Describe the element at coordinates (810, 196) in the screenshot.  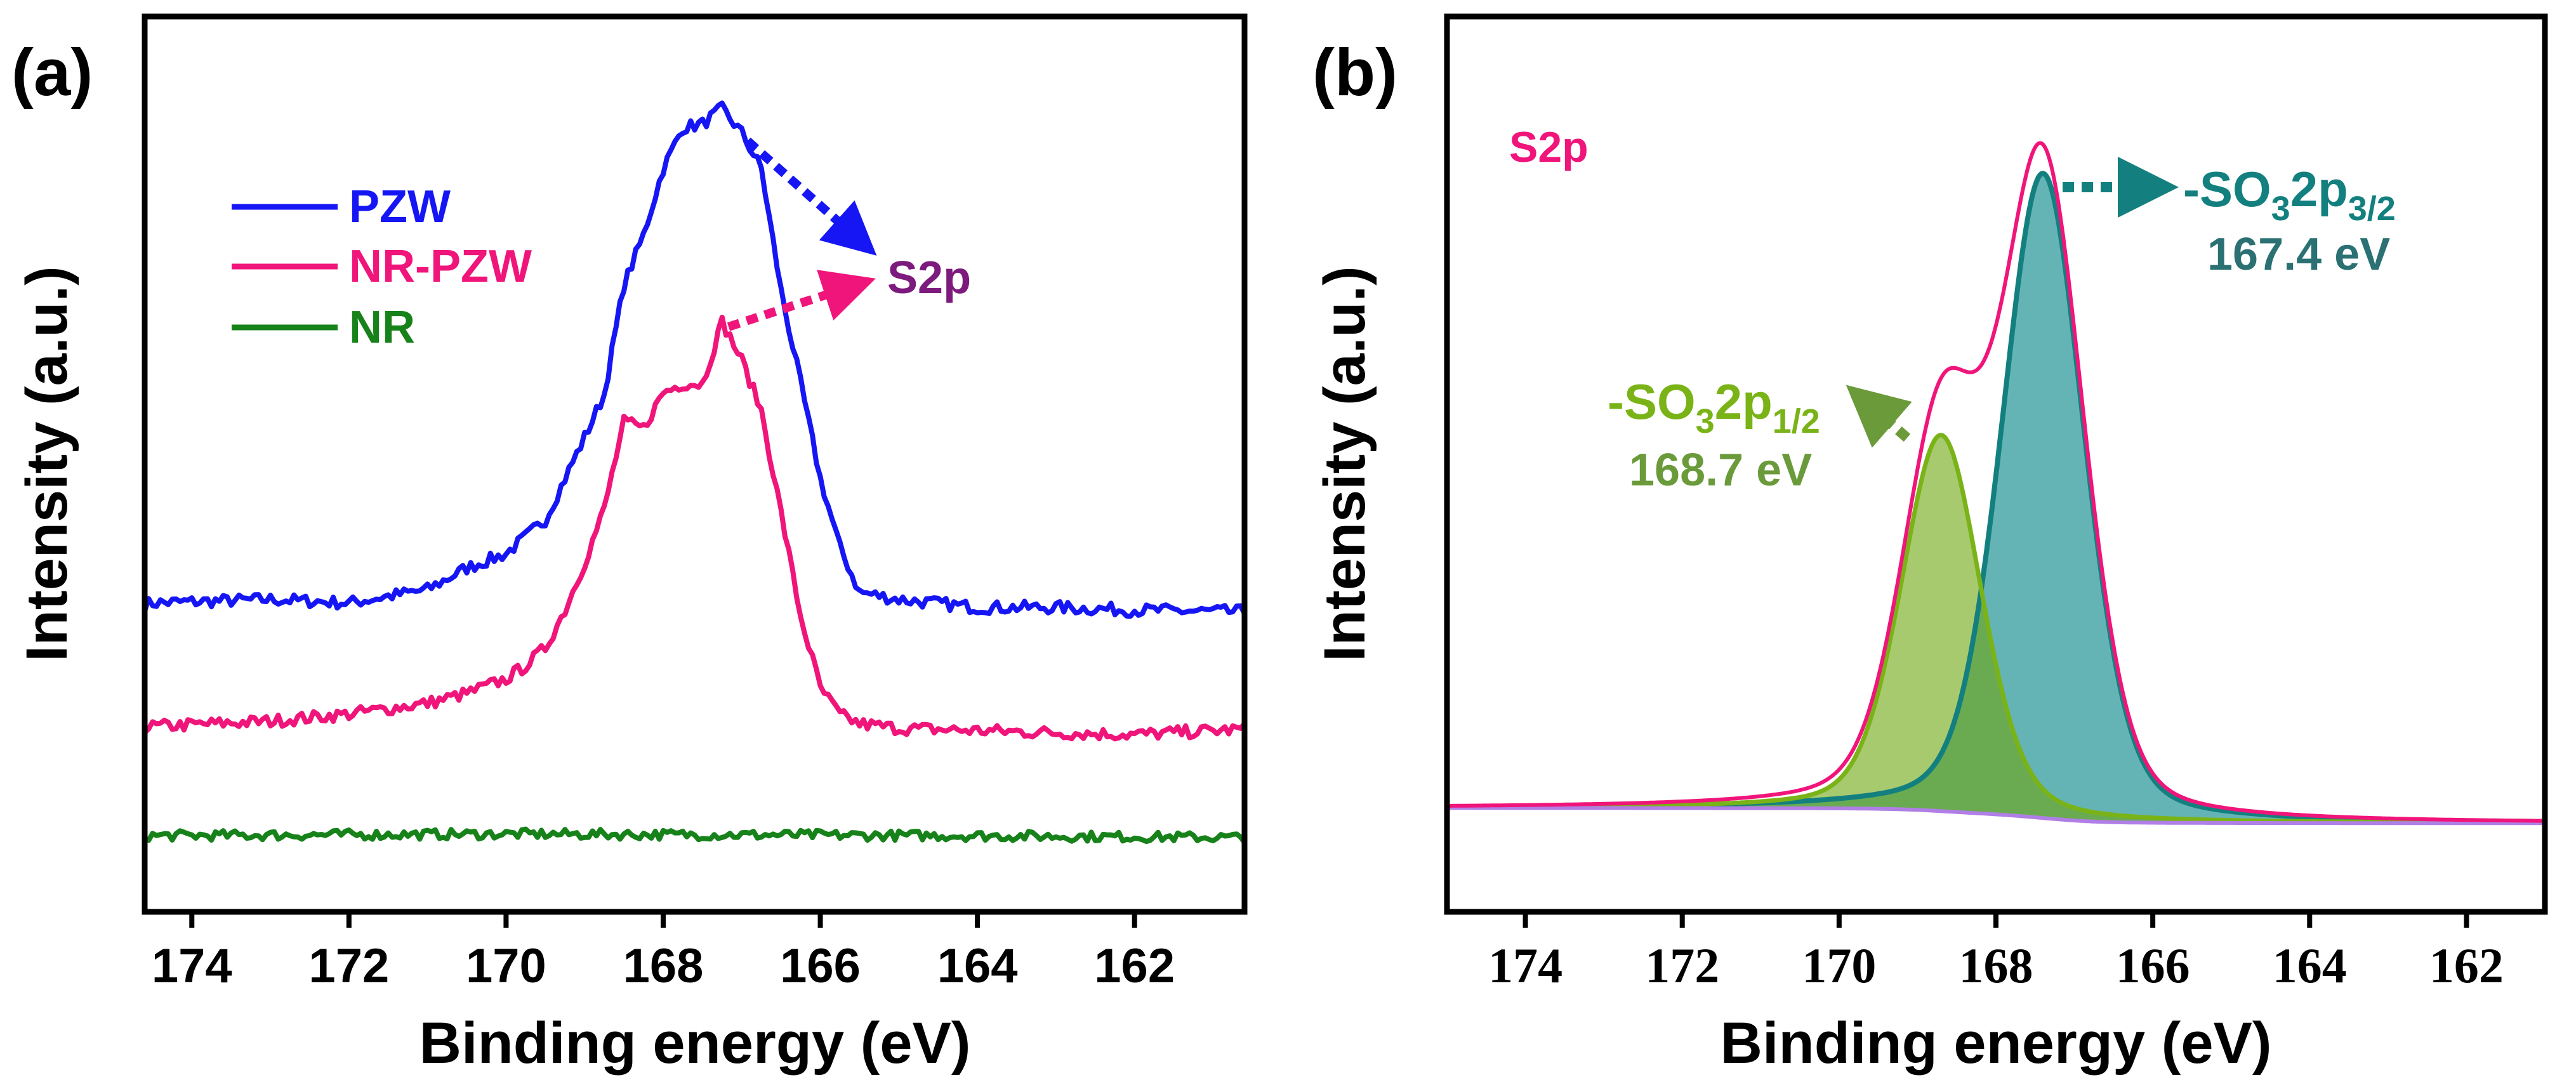
I see `annotation-arrow-pzw` at that location.